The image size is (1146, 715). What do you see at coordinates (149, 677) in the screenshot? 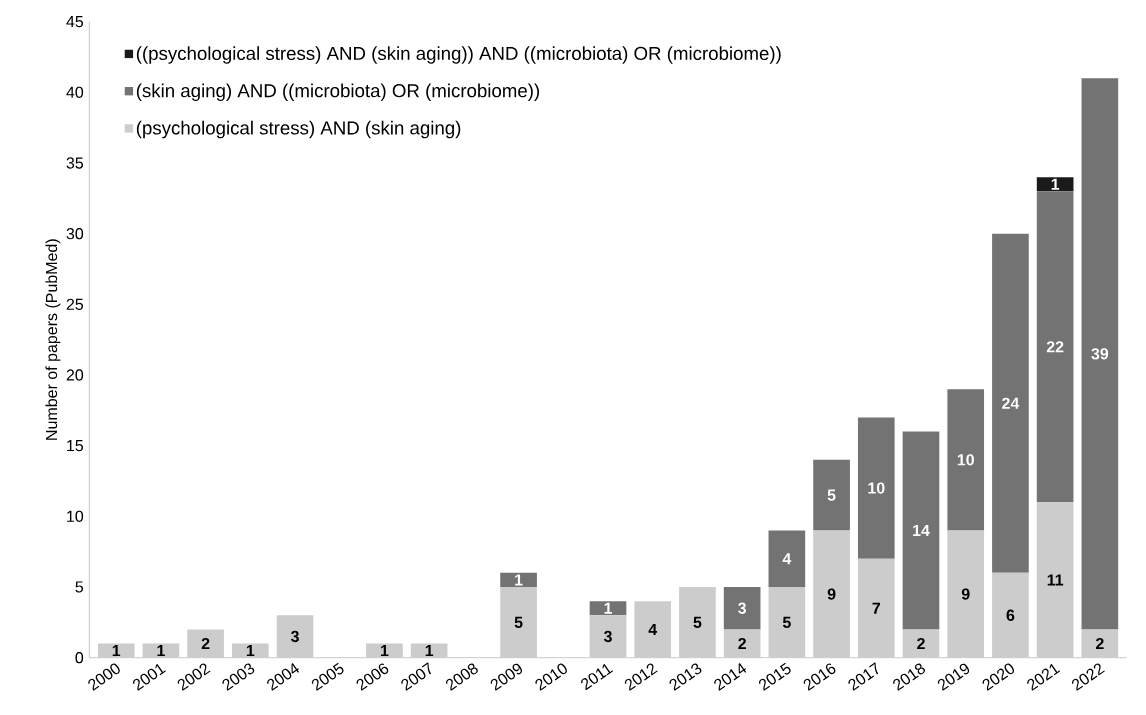
I see `x-tick-label: 2001` at bounding box center [149, 677].